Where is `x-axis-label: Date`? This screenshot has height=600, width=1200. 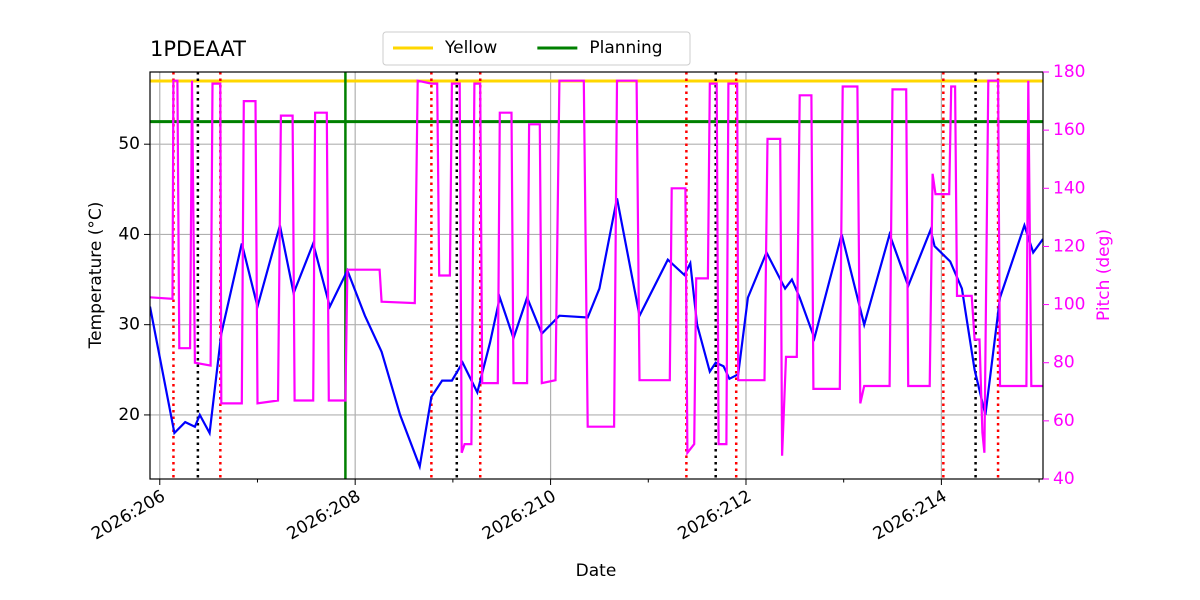
x-axis-label: Date is located at coordinates (596, 571).